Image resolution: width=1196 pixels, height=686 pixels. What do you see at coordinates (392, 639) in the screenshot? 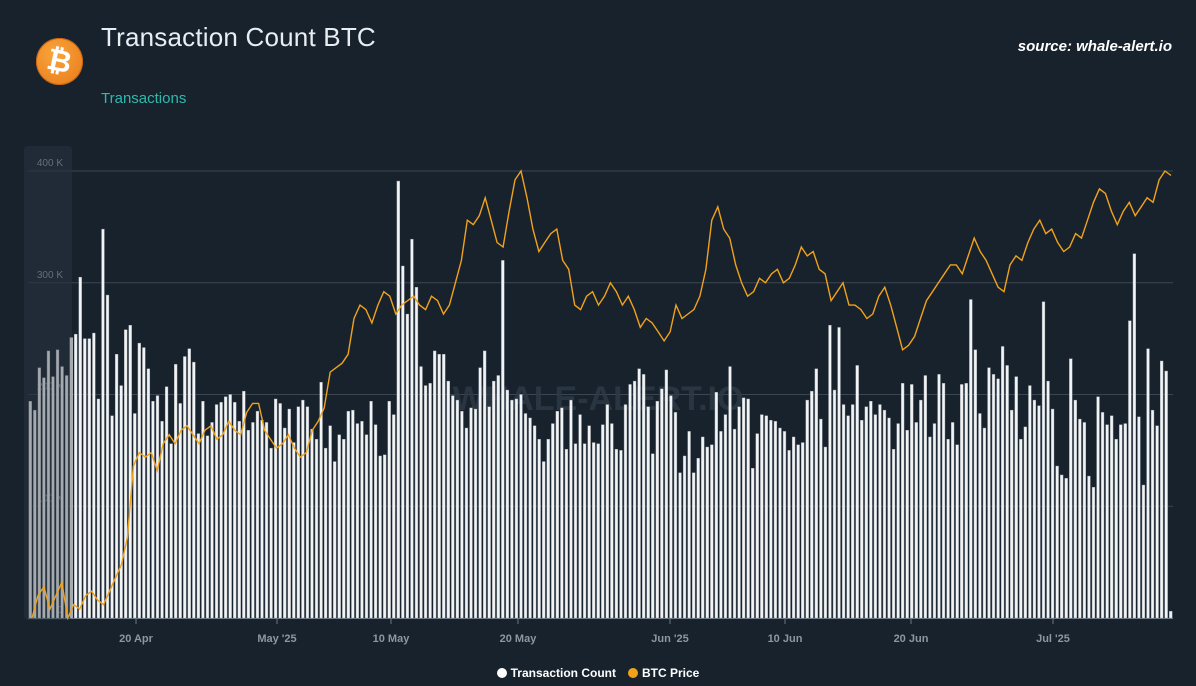
I see `x-tick-label: 10 May` at bounding box center [392, 639].